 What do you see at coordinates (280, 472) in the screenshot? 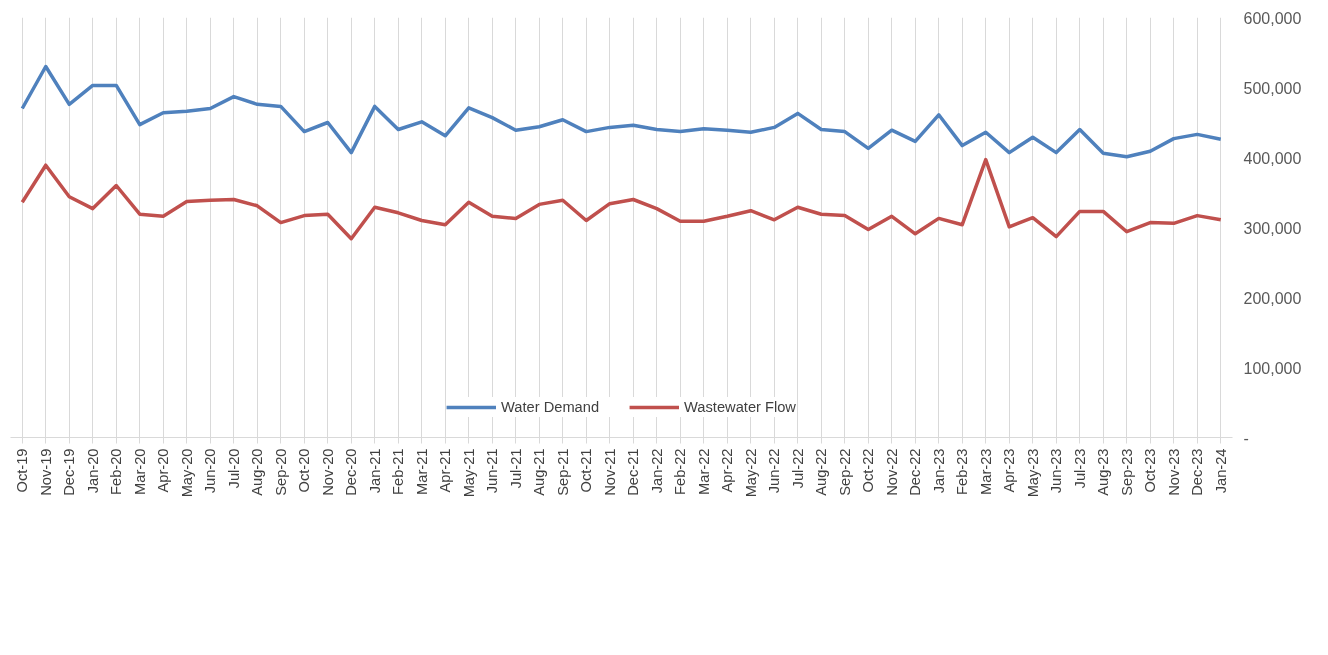
I see `x-tick-label: Sep-20` at bounding box center [280, 472].